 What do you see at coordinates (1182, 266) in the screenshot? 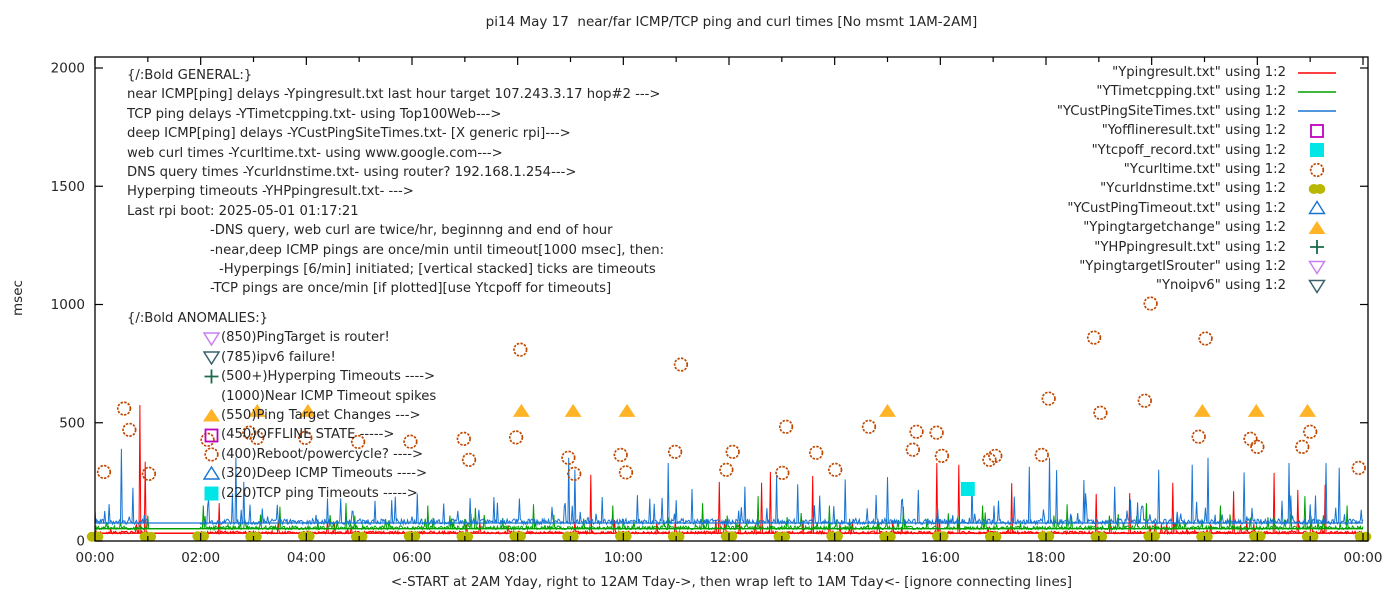
I see `legend-label: "YpingtargetISrouter" using 1:2` at bounding box center [1182, 266].